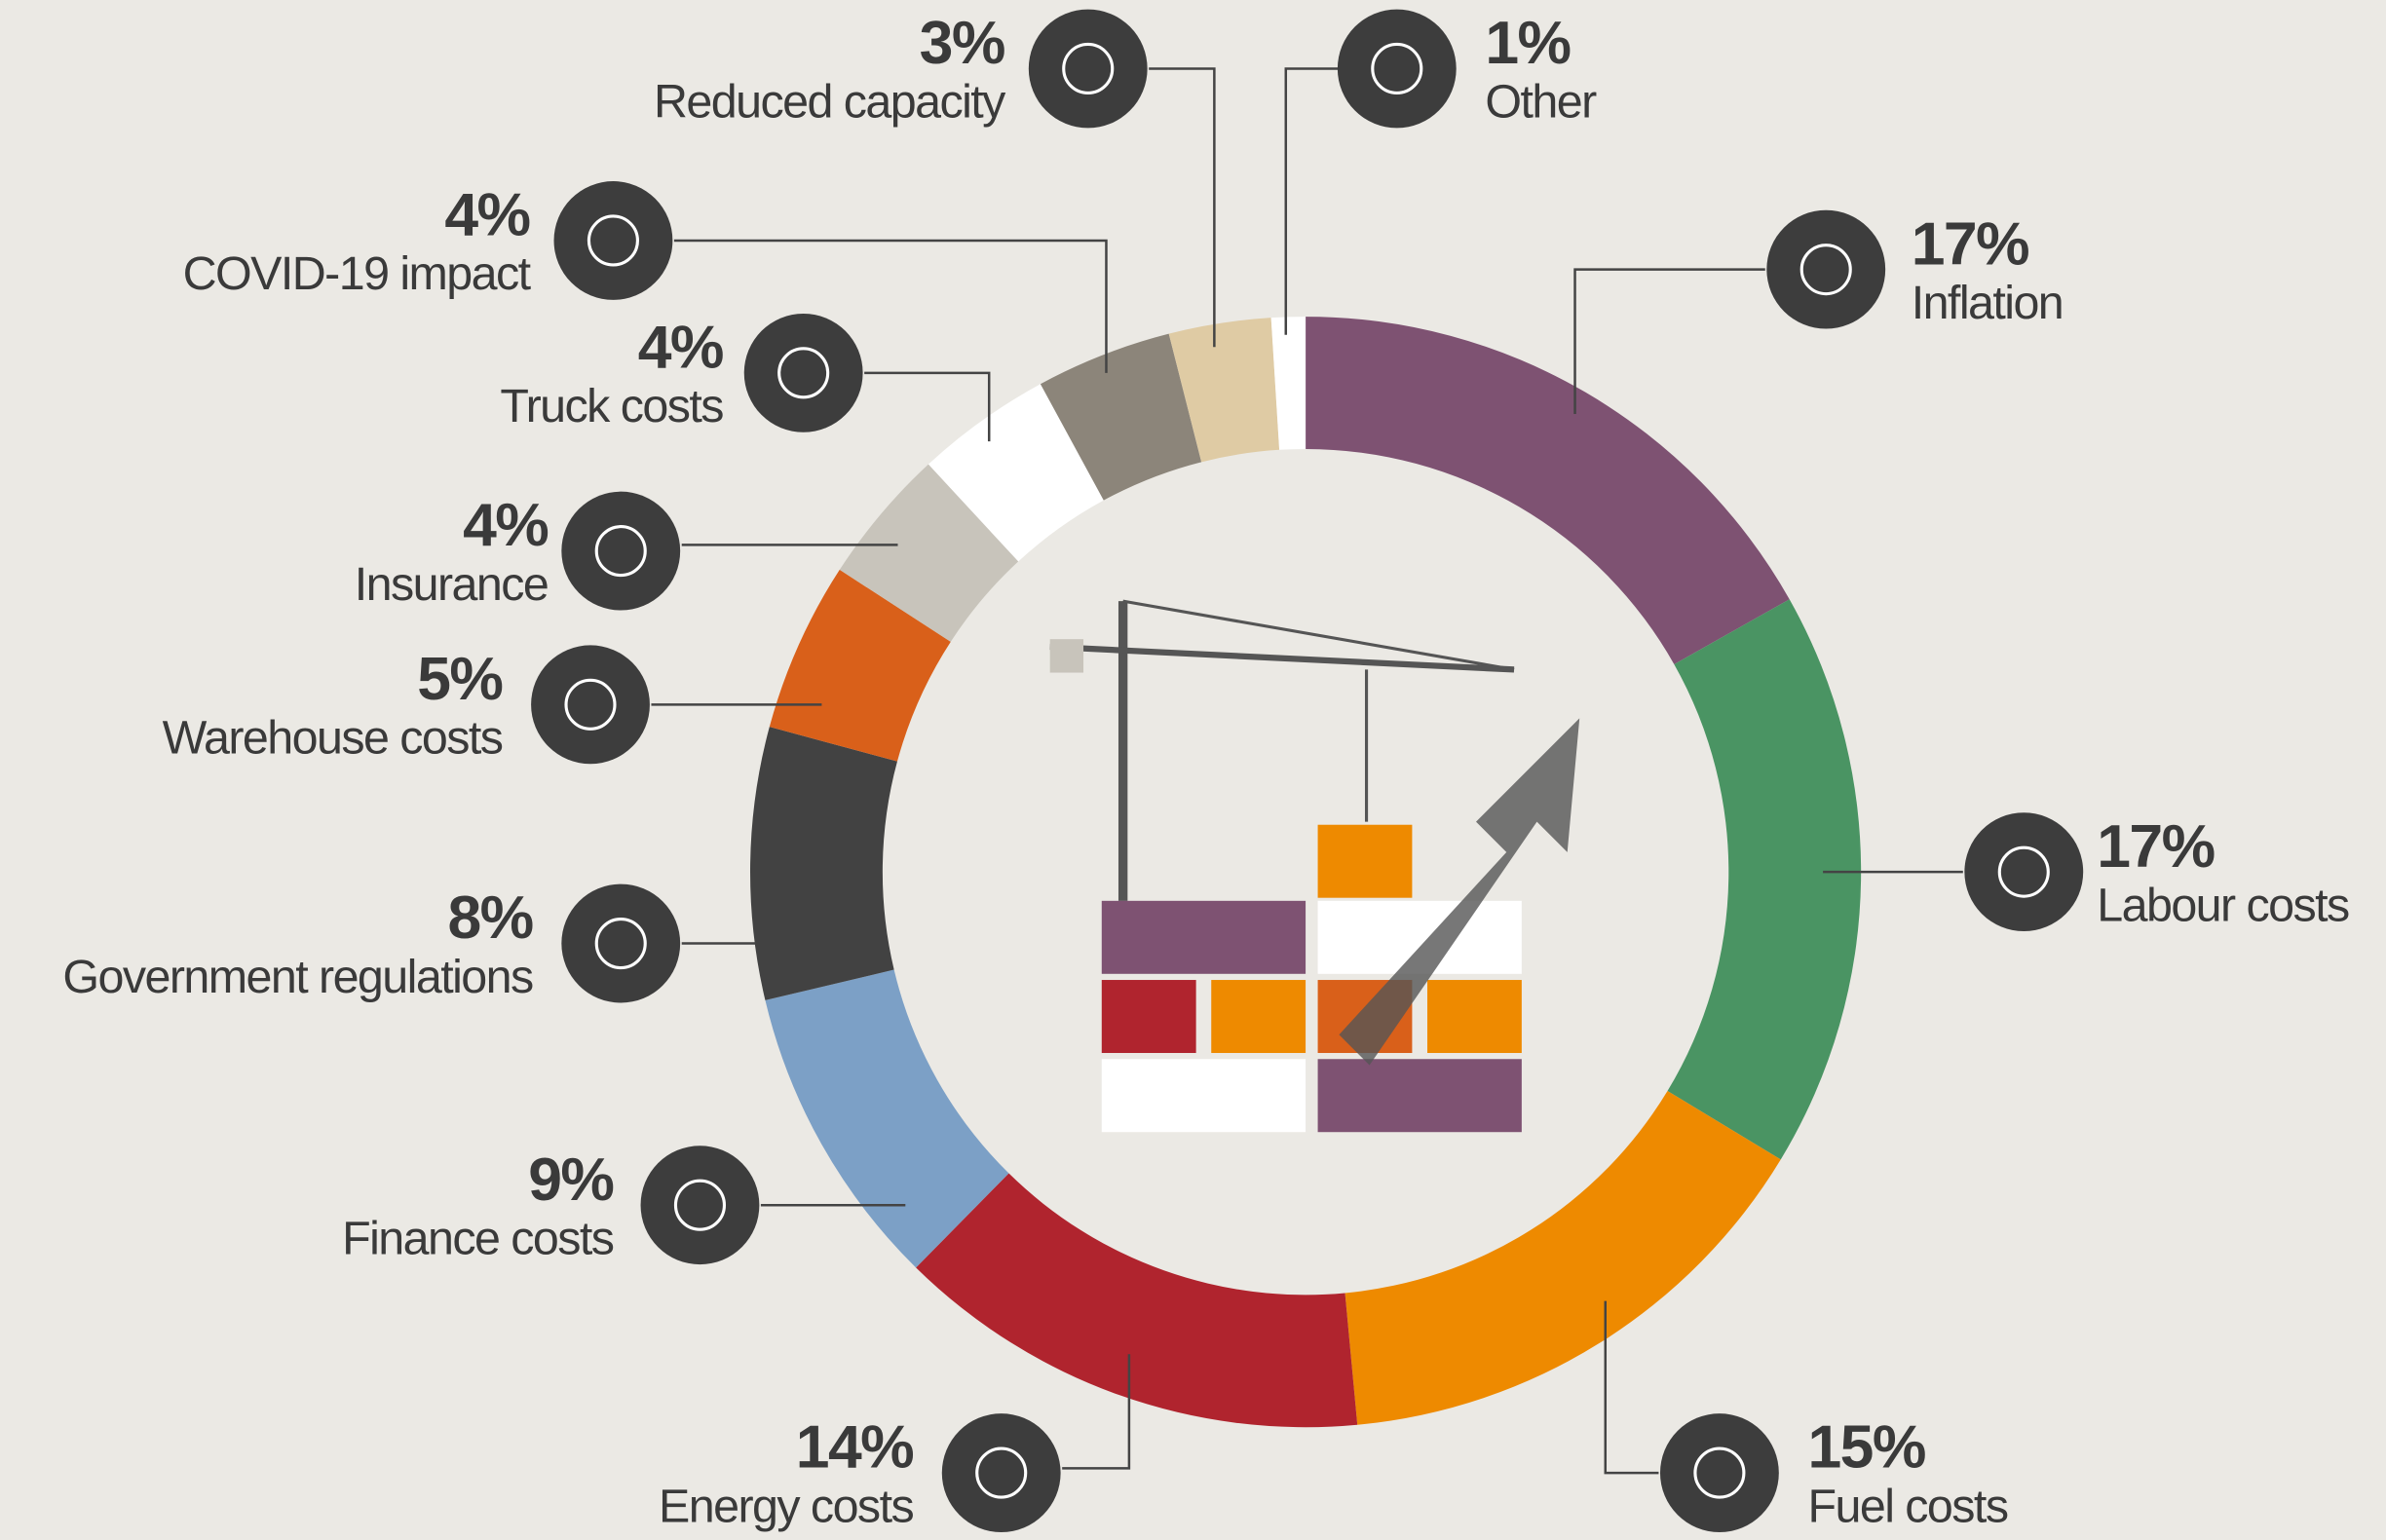 This screenshot has width=2386, height=1540. What do you see at coordinates (1541, 102) in the screenshot?
I see `category-label: Other` at bounding box center [1541, 102].